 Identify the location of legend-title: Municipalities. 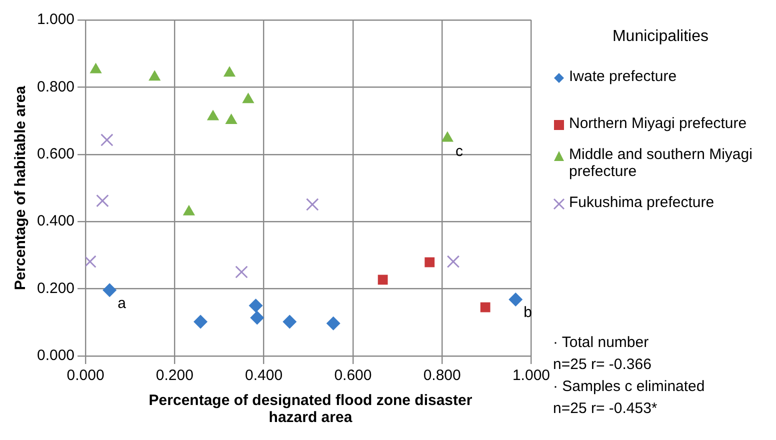
(660, 37).